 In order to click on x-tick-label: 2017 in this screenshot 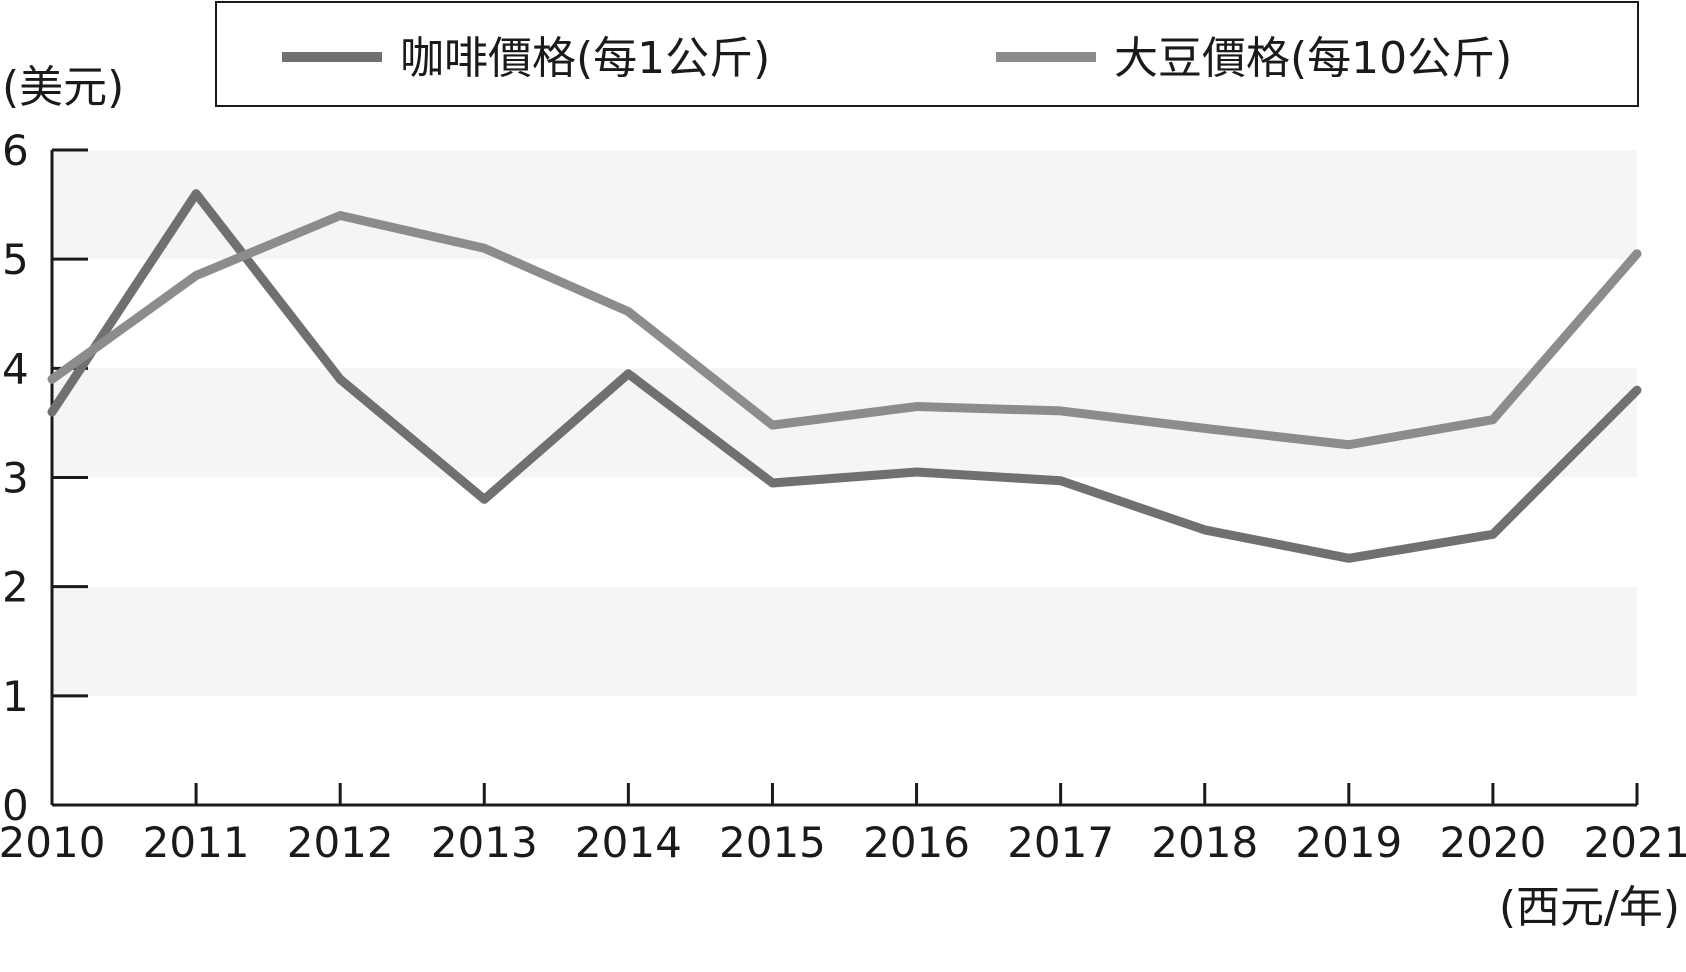, I will do `click(1060, 842)`.